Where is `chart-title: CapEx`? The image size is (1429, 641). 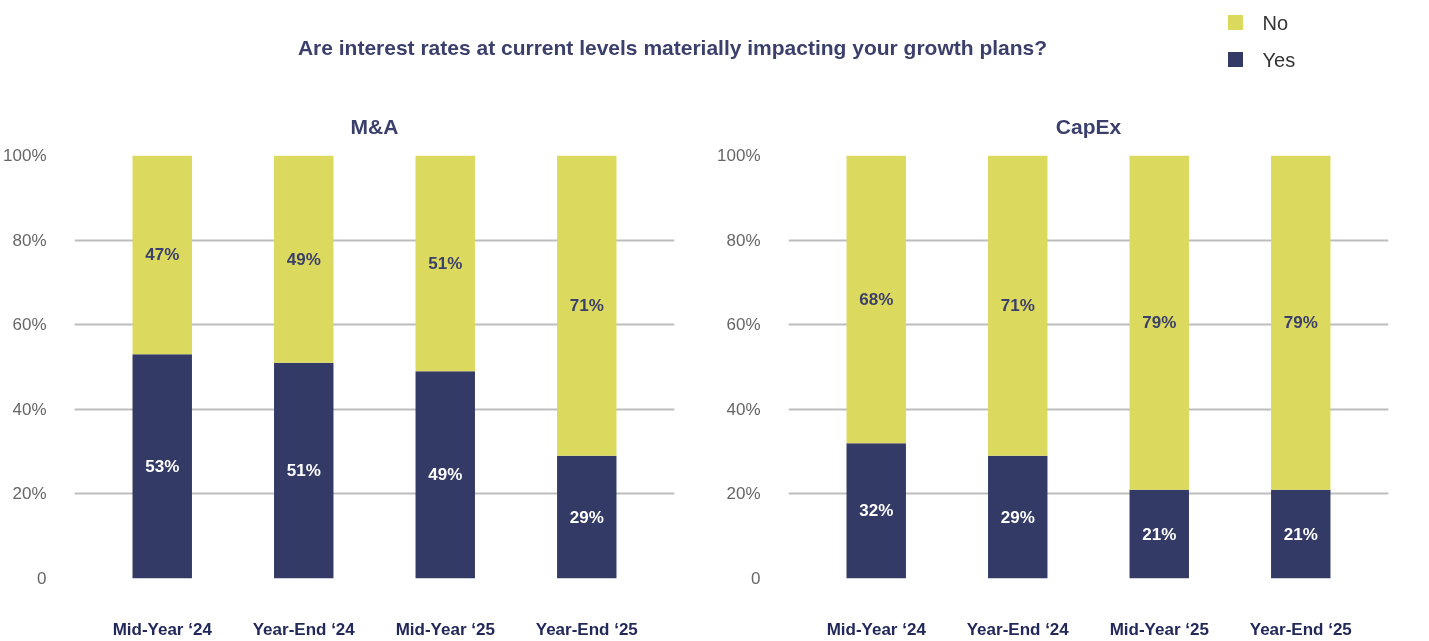 chart-title: CapEx is located at coordinates (1088, 126).